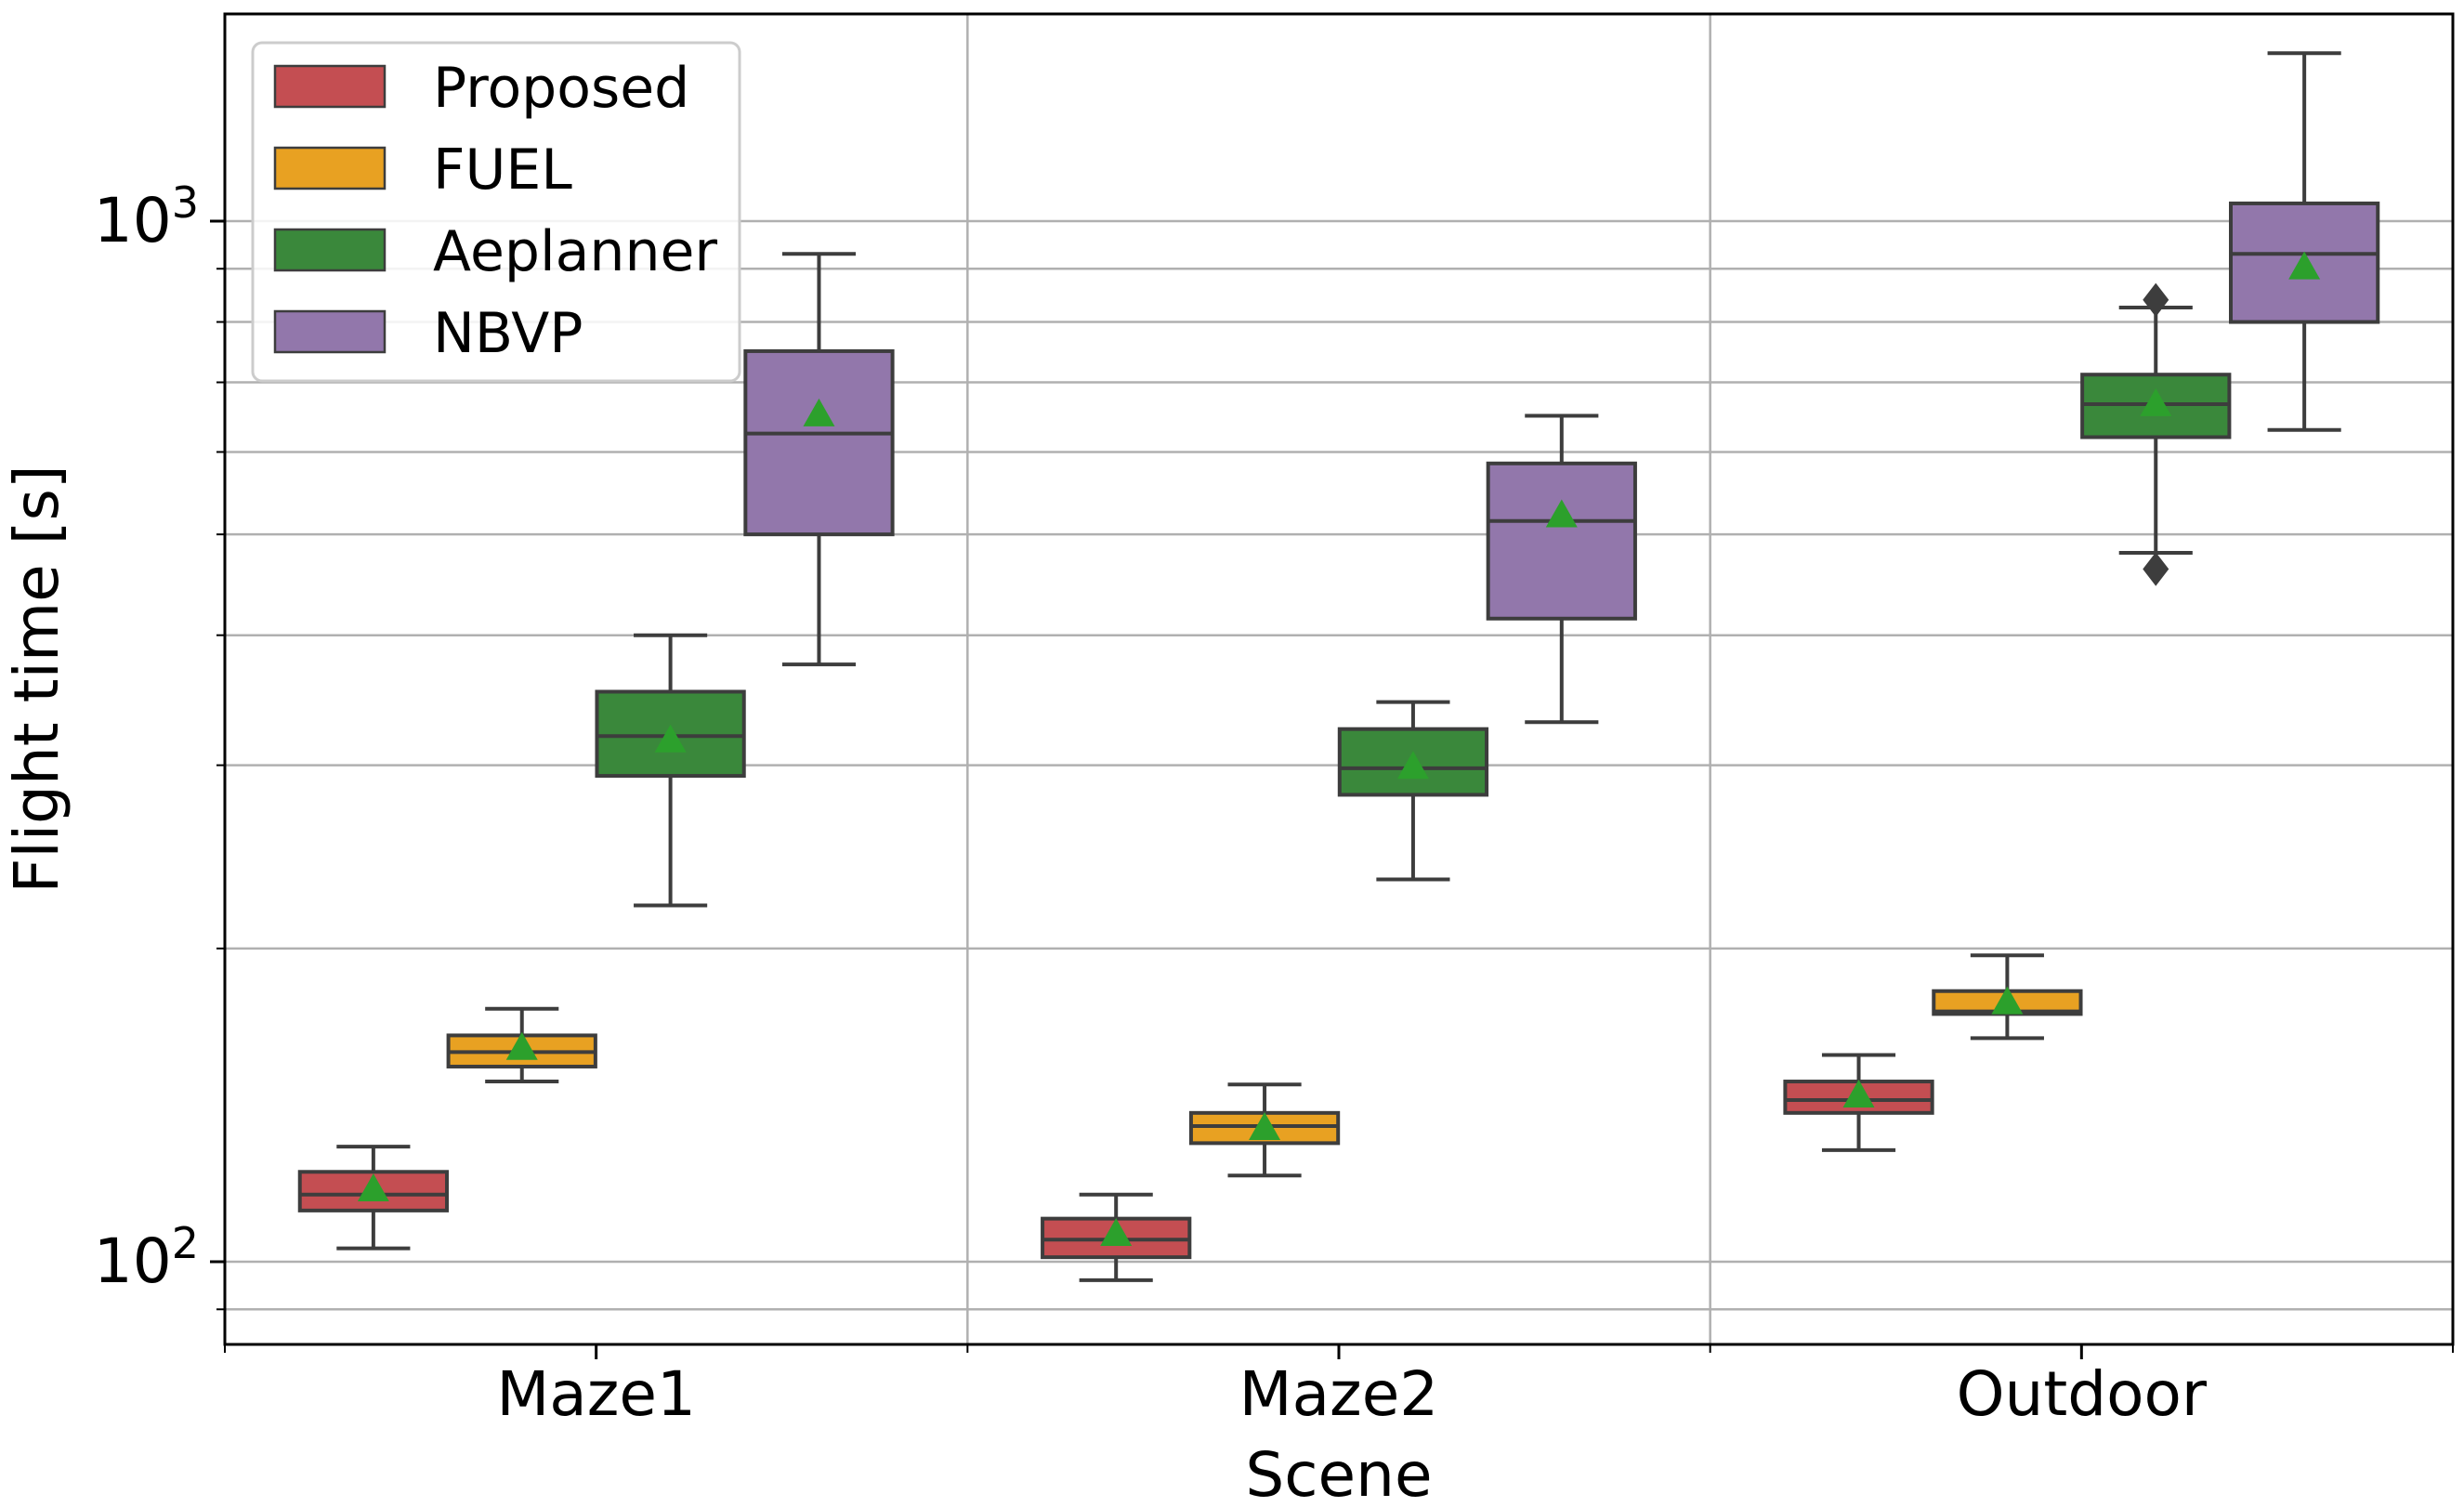 The height and width of the screenshot is (1507, 2464). I want to click on x-tick-label: Maze1, so click(596, 1394).